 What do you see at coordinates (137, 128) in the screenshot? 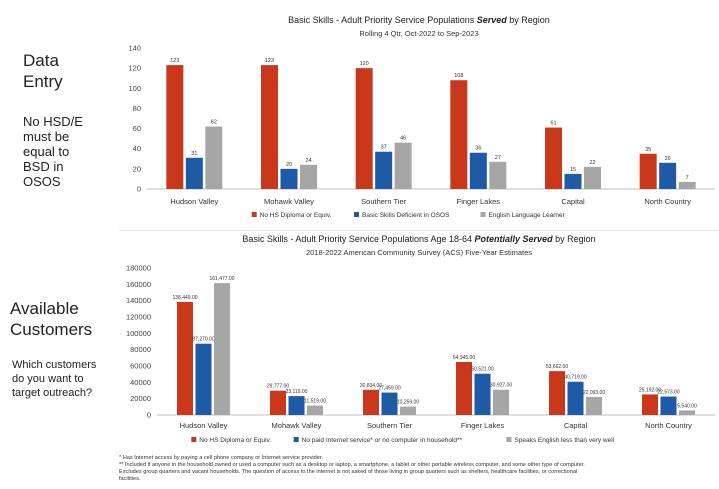
I see `y-tick-label: 60` at bounding box center [137, 128].